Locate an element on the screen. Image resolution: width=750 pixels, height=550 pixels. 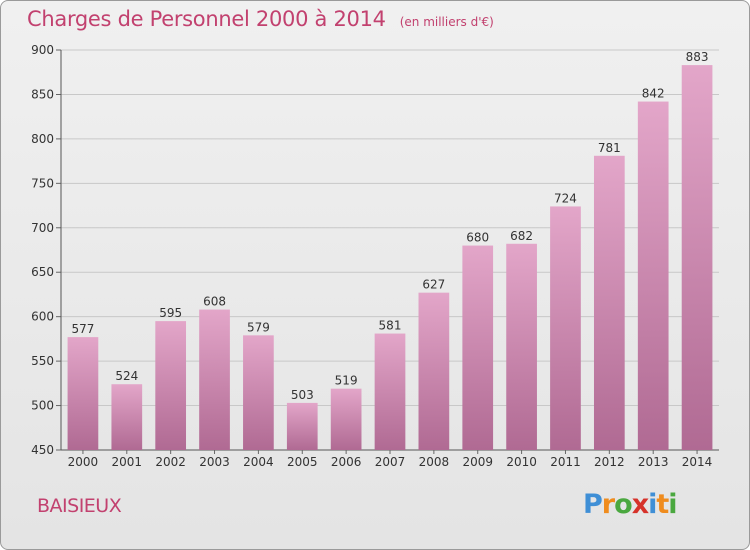
x-tick-label: 2003 is located at coordinates (214, 462).